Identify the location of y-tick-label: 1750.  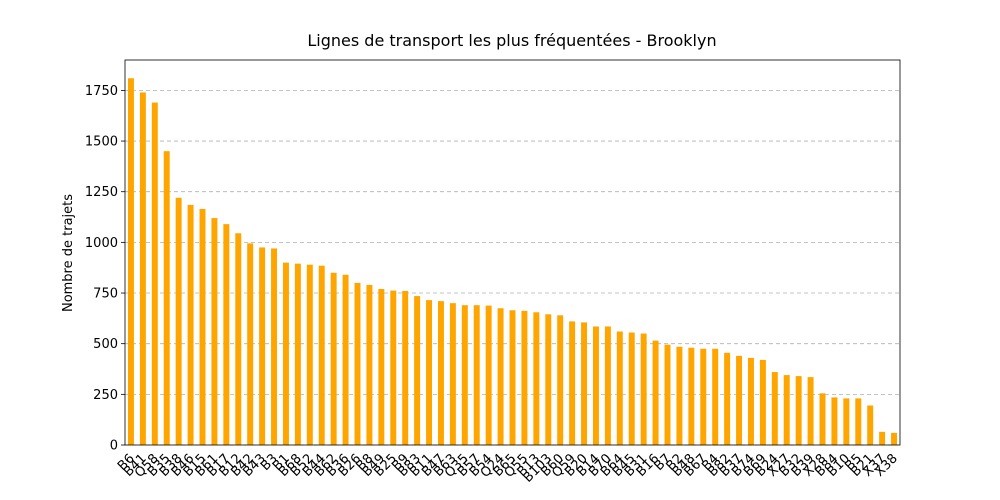
(101, 91).